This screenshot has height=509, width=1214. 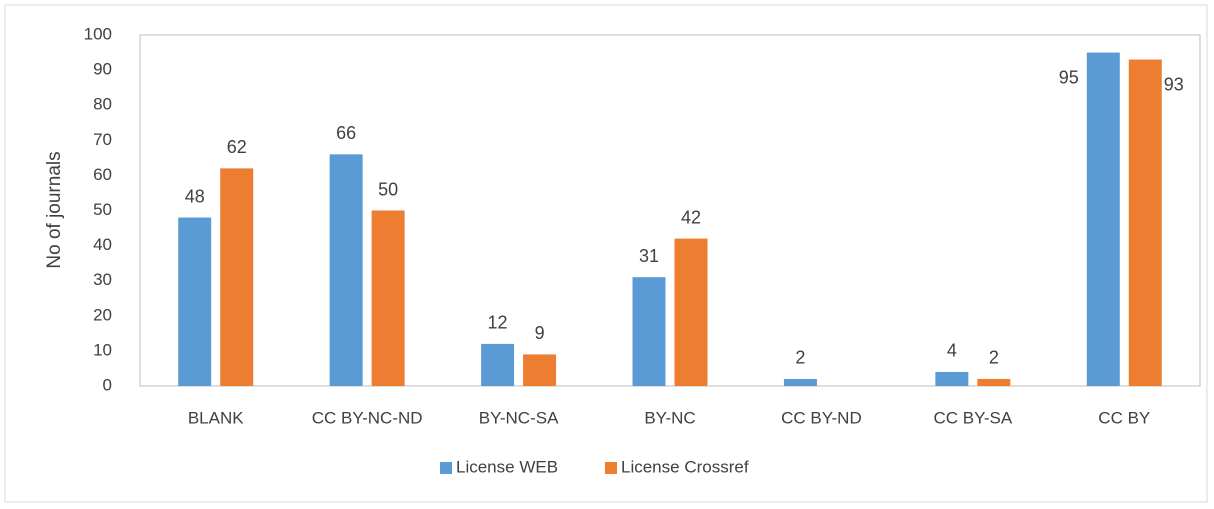 What do you see at coordinates (507, 466) in the screenshot?
I see `legend-label: License WEB` at bounding box center [507, 466].